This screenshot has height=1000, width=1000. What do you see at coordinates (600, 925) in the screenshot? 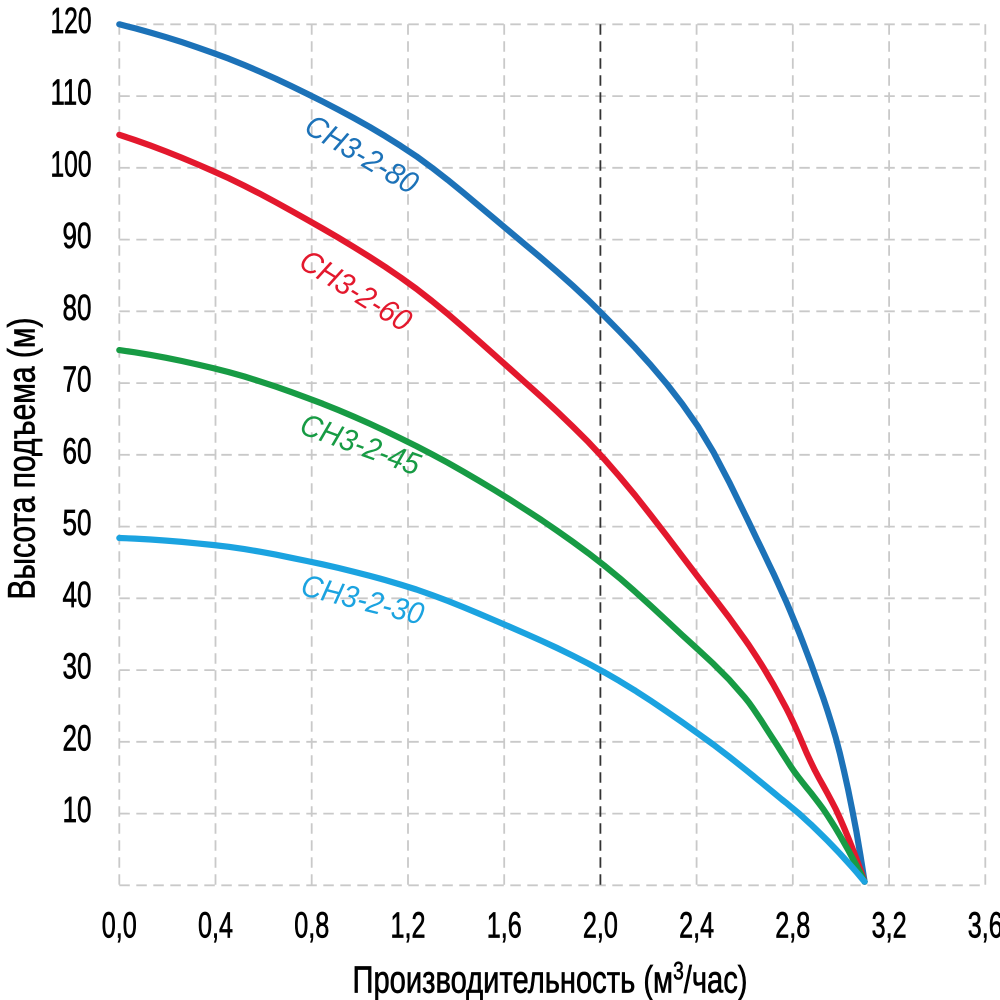
I see `svg-text: 2,0` at bounding box center [600, 925].